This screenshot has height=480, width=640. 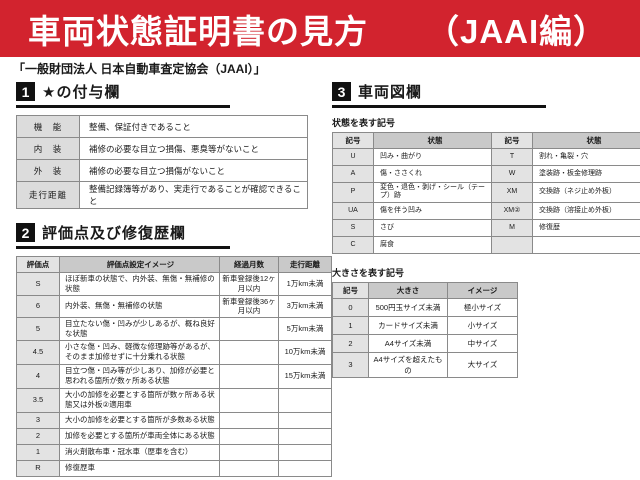 I want to click on state-cell: 傷・ささくれ, so click(x=432, y=174).